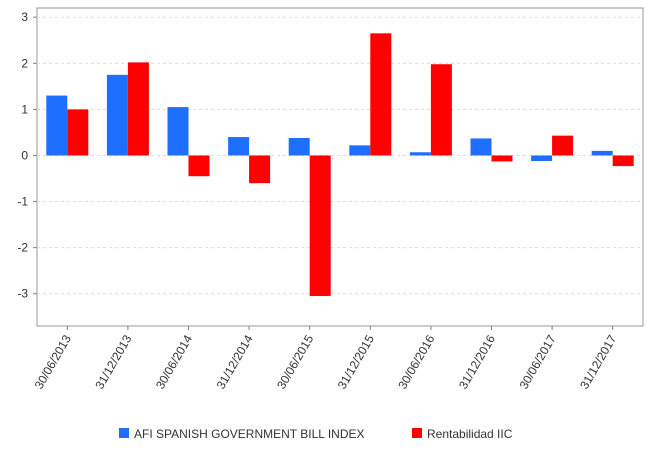 The image size is (653, 453). What do you see at coordinates (22, 294) in the screenshot?
I see `y-tick-label: -3` at bounding box center [22, 294].